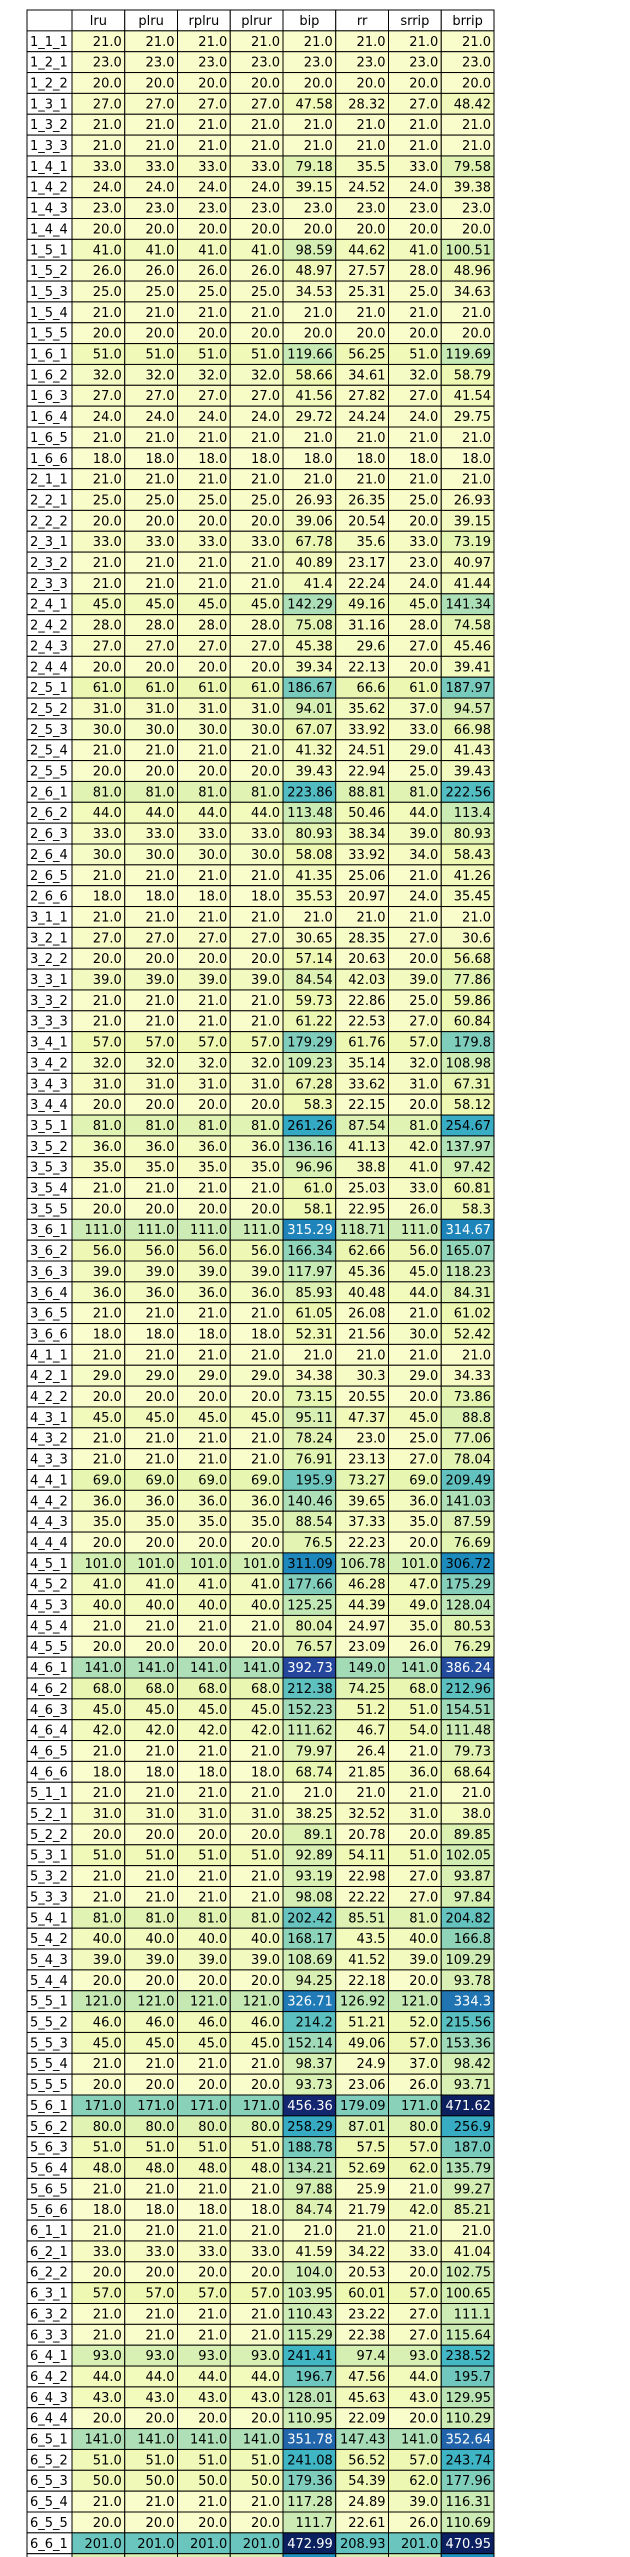 This screenshot has width=630, height=2557. What do you see at coordinates (469, 2419) in the screenshot?
I see `cell-value-label: 110.29` at bounding box center [469, 2419].